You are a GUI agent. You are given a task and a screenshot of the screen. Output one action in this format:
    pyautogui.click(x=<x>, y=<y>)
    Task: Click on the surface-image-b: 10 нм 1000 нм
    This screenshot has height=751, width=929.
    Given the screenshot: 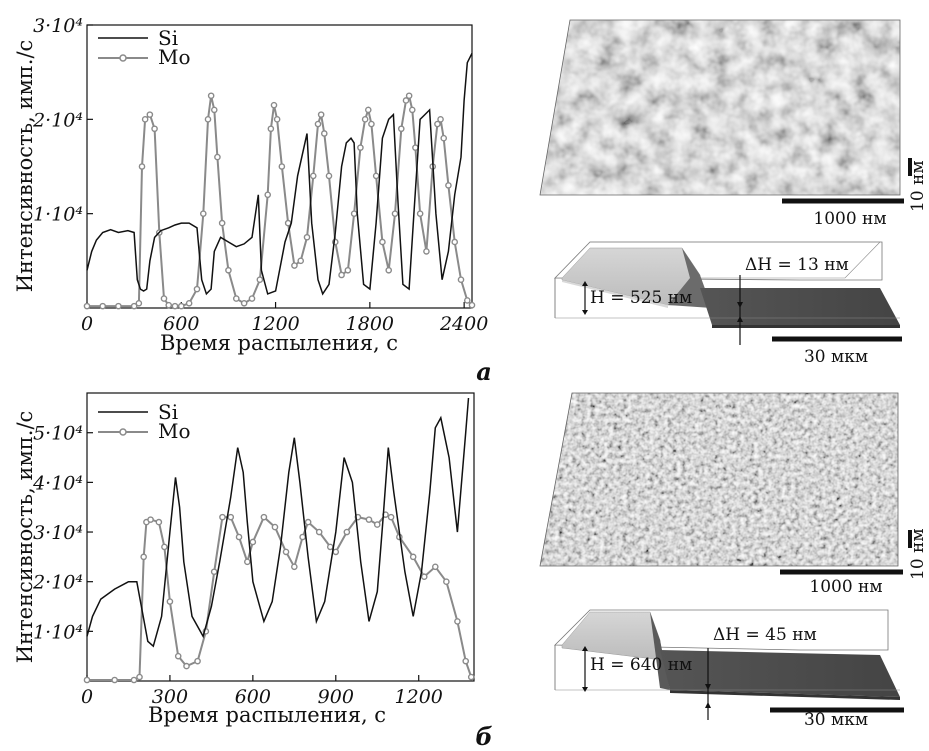 What is the action you would take?
    pyautogui.click(x=733, y=494)
    